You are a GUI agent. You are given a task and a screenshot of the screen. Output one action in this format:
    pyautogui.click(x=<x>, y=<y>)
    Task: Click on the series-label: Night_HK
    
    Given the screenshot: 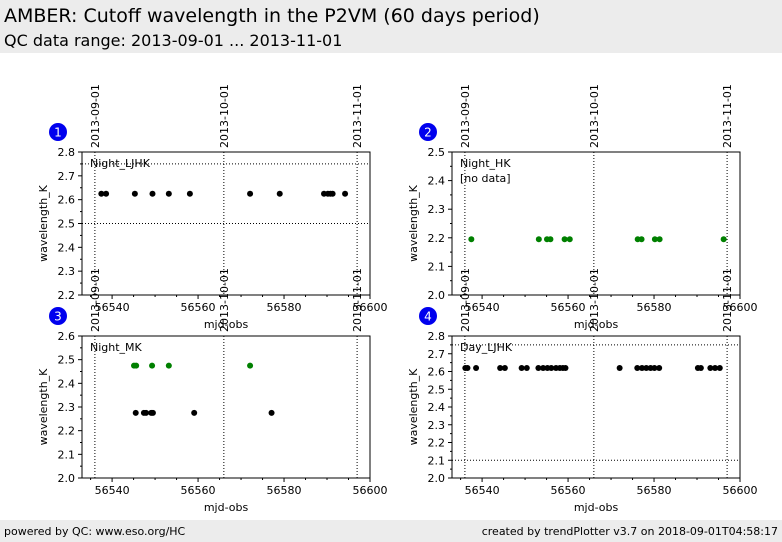 What is the action you would take?
    pyautogui.click(x=485, y=163)
    